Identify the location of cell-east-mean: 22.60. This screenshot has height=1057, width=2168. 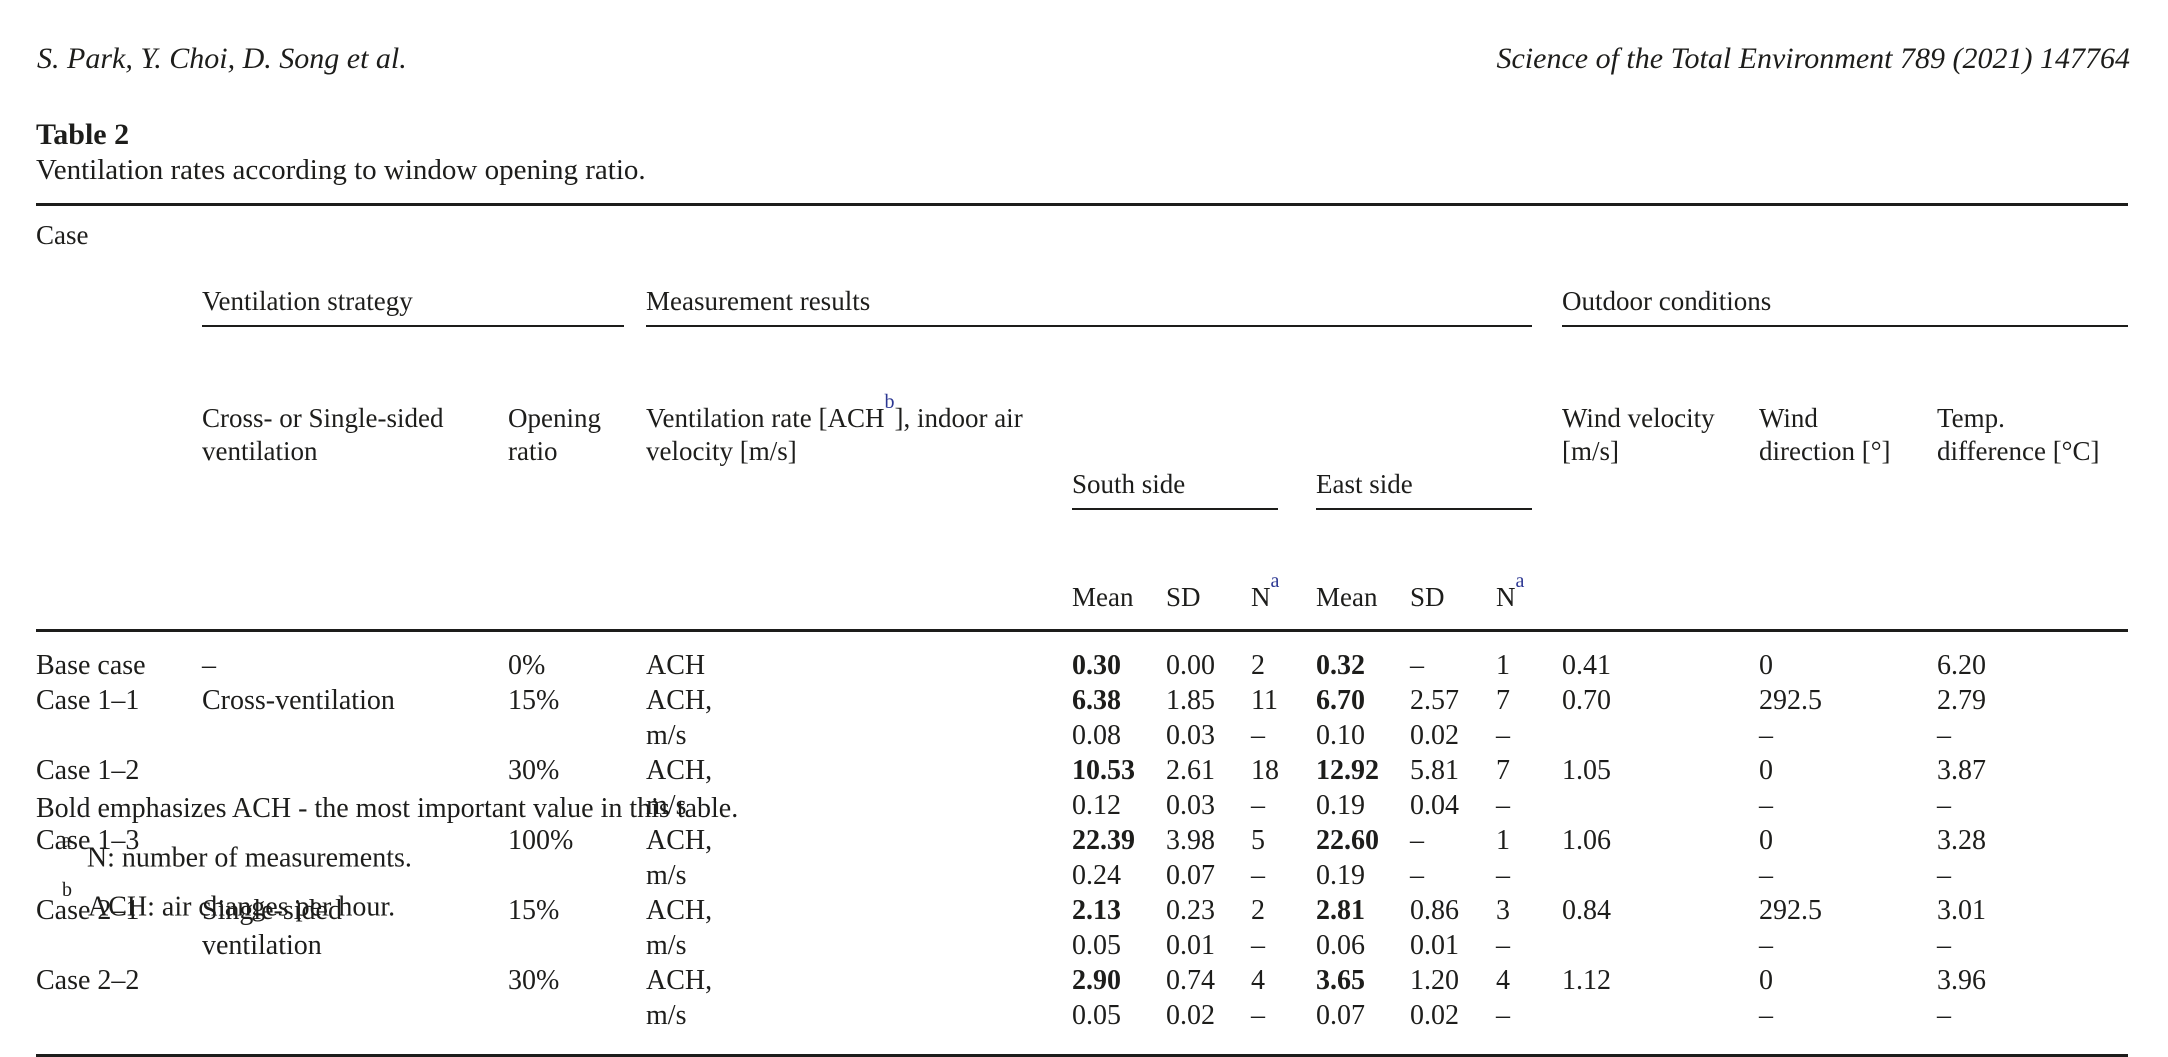
(1348, 840).